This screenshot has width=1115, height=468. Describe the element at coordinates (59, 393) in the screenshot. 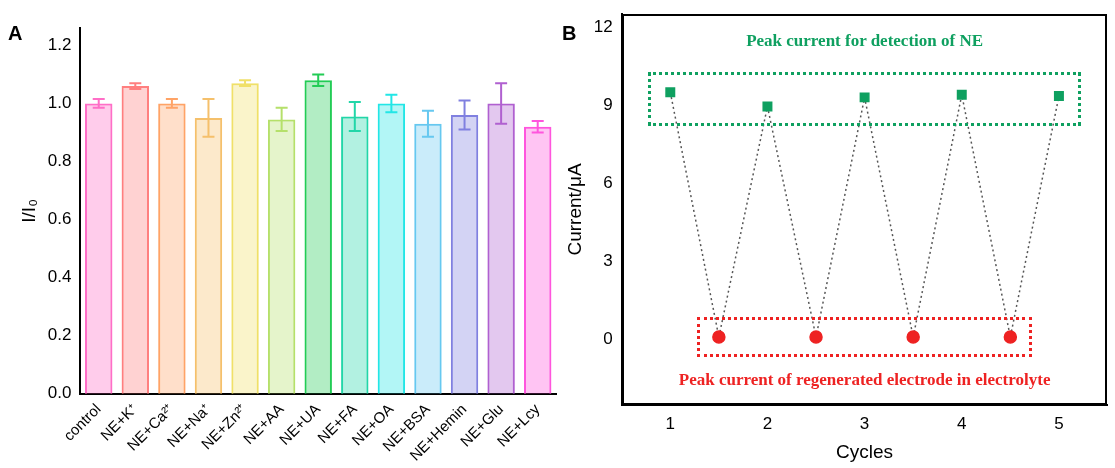

I see `y-tick-label: 0.0` at that location.